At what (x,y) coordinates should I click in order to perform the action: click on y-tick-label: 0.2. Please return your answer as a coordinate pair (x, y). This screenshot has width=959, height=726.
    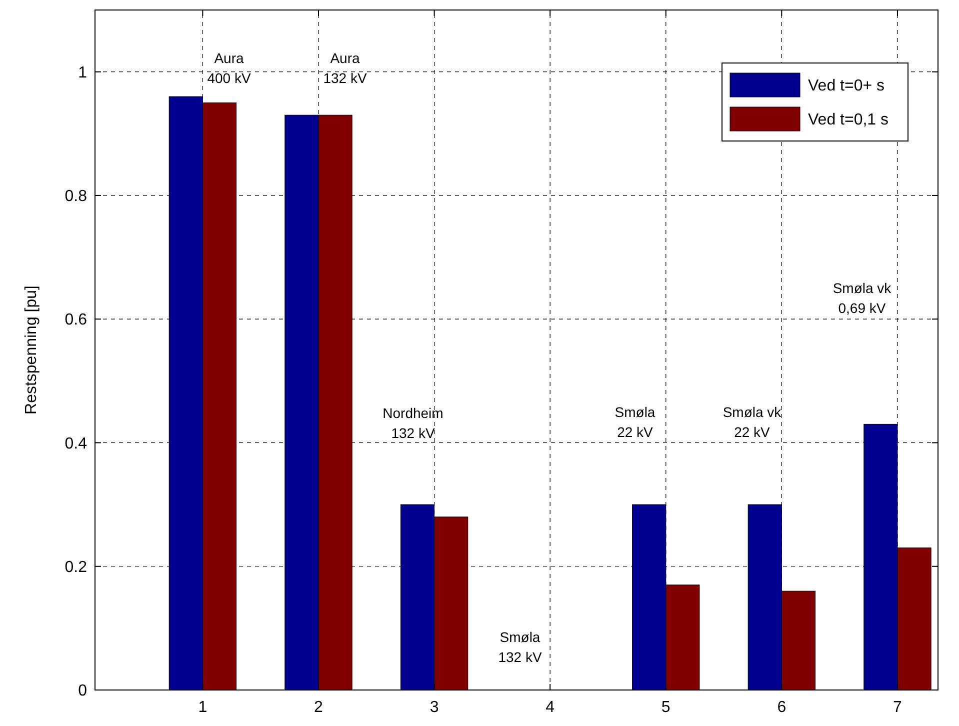
    Looking at the image, I should click on (76, 567).